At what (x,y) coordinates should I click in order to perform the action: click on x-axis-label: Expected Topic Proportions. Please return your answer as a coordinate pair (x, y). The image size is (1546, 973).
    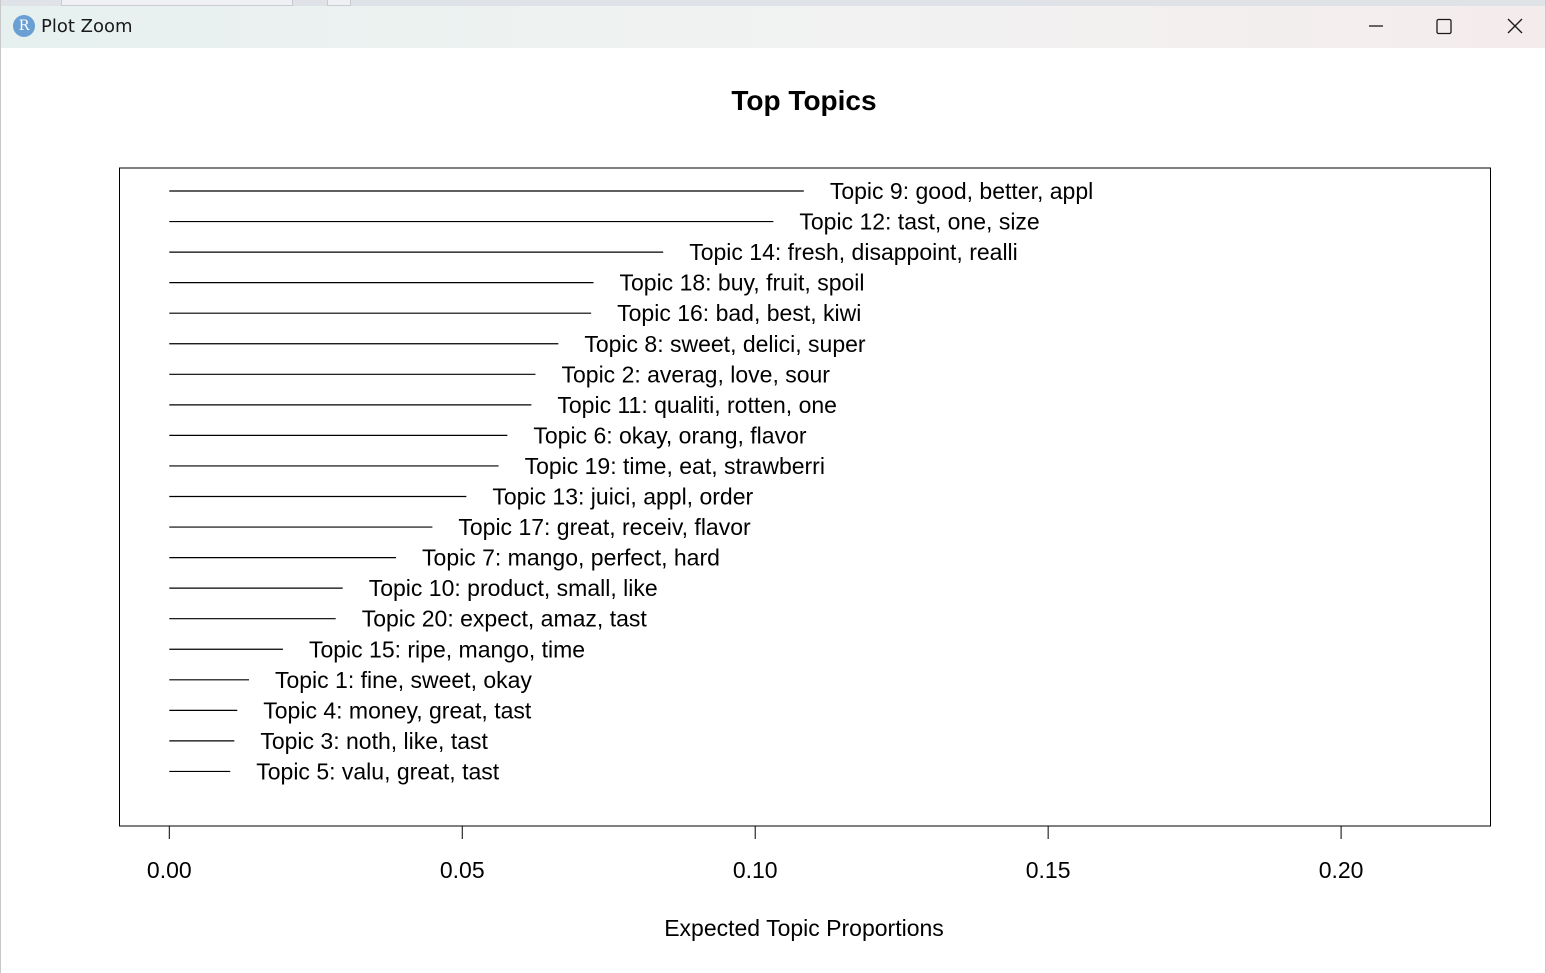
    Looking at the image, I should click on (804, 928).